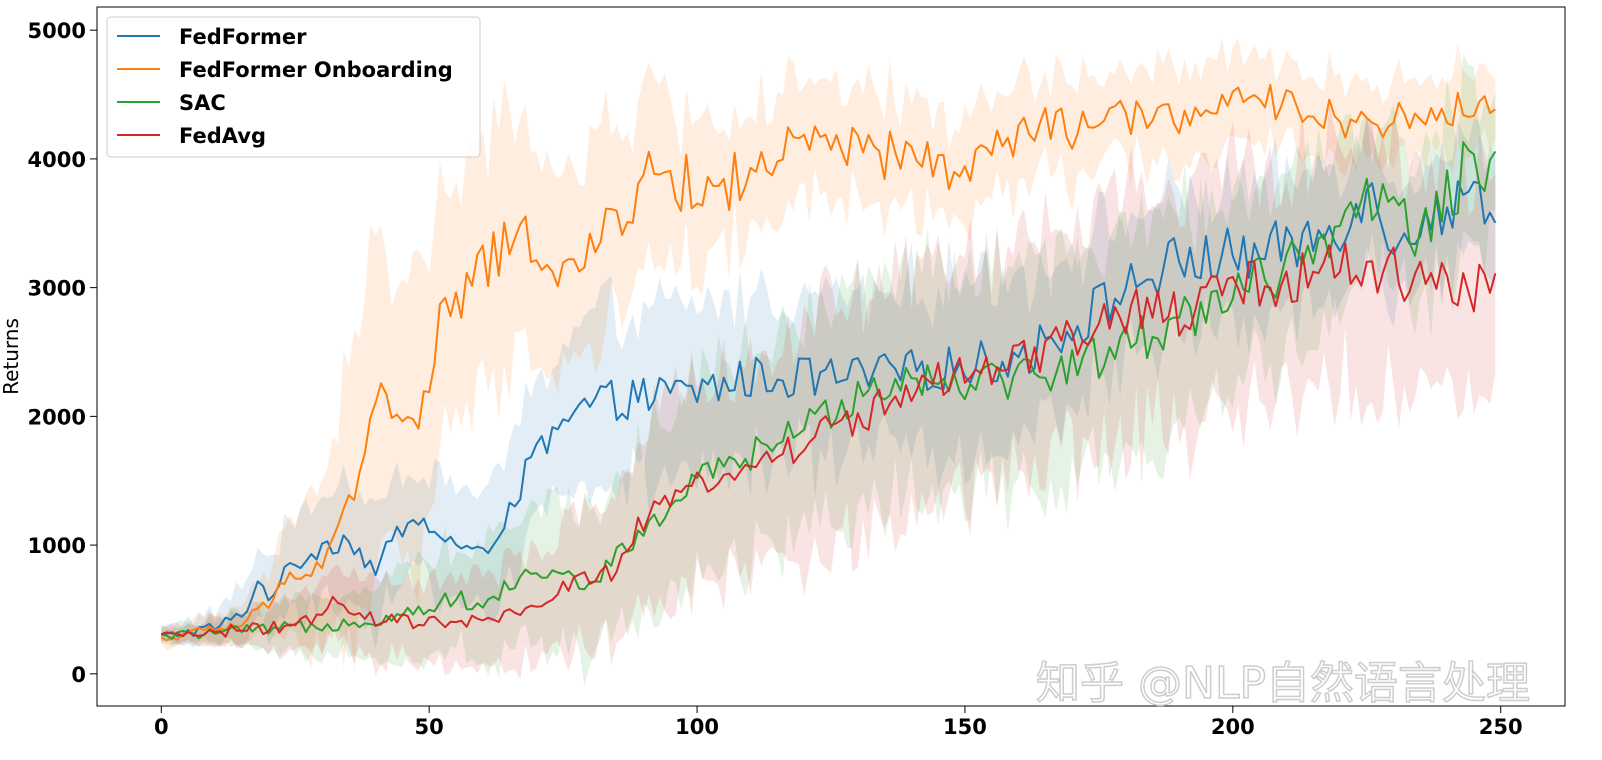  What do you see at coordinates (429, 727) in the screenshot?
I see `x-tick-label: 50` at bounding box center [429, 727].